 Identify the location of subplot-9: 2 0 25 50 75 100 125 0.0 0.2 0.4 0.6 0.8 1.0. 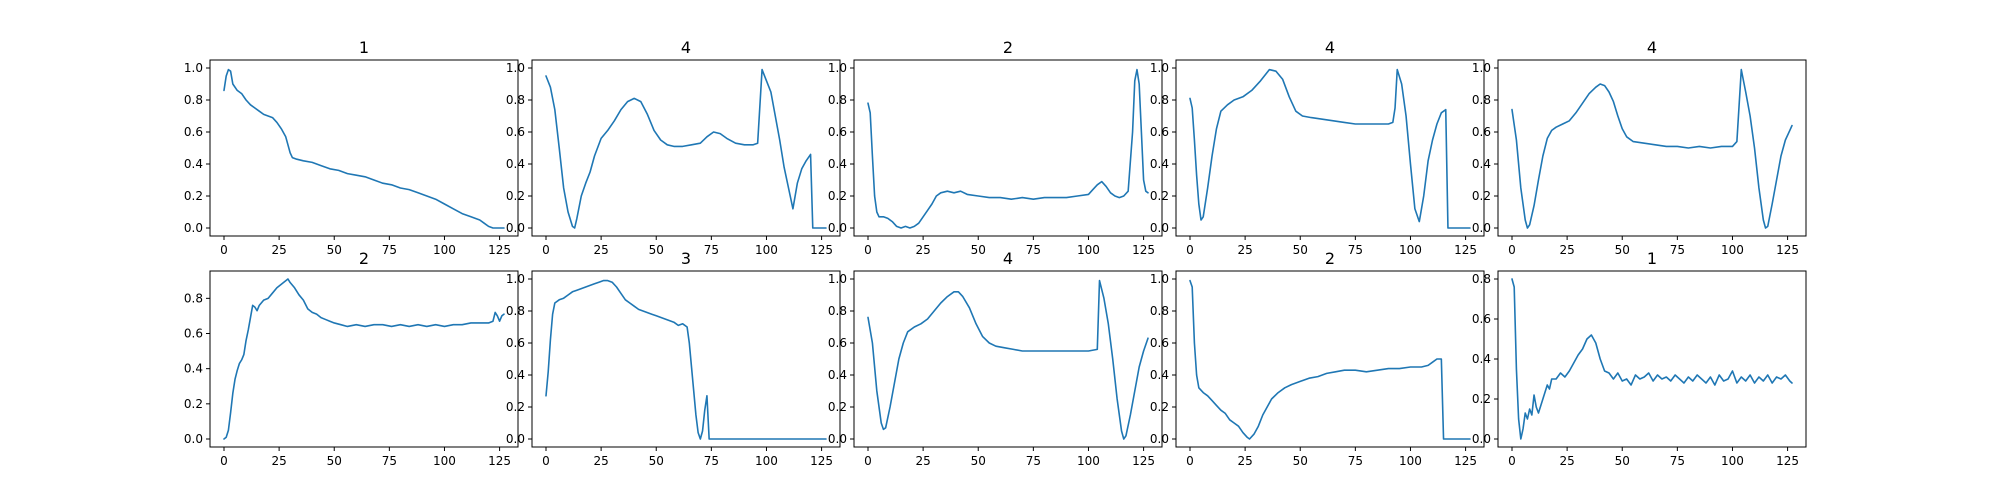
(1317, 358).